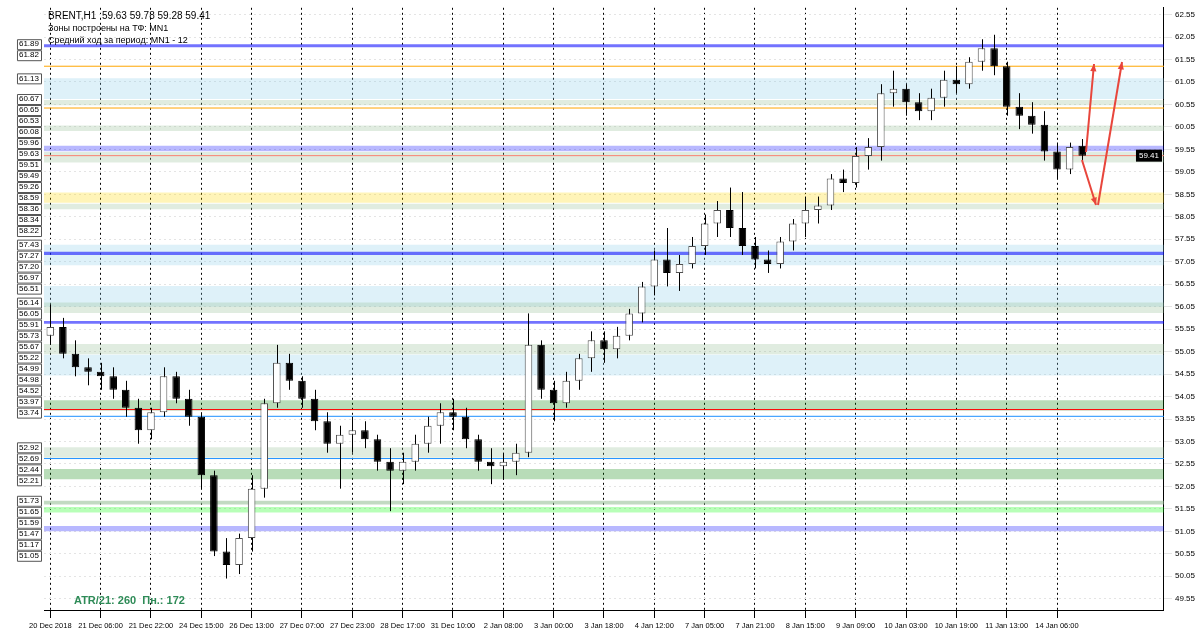 The image size is (1200, 635). Describe the element at coordinates (29, 154) in the screenshot. I see `text: 59.63` at that location.